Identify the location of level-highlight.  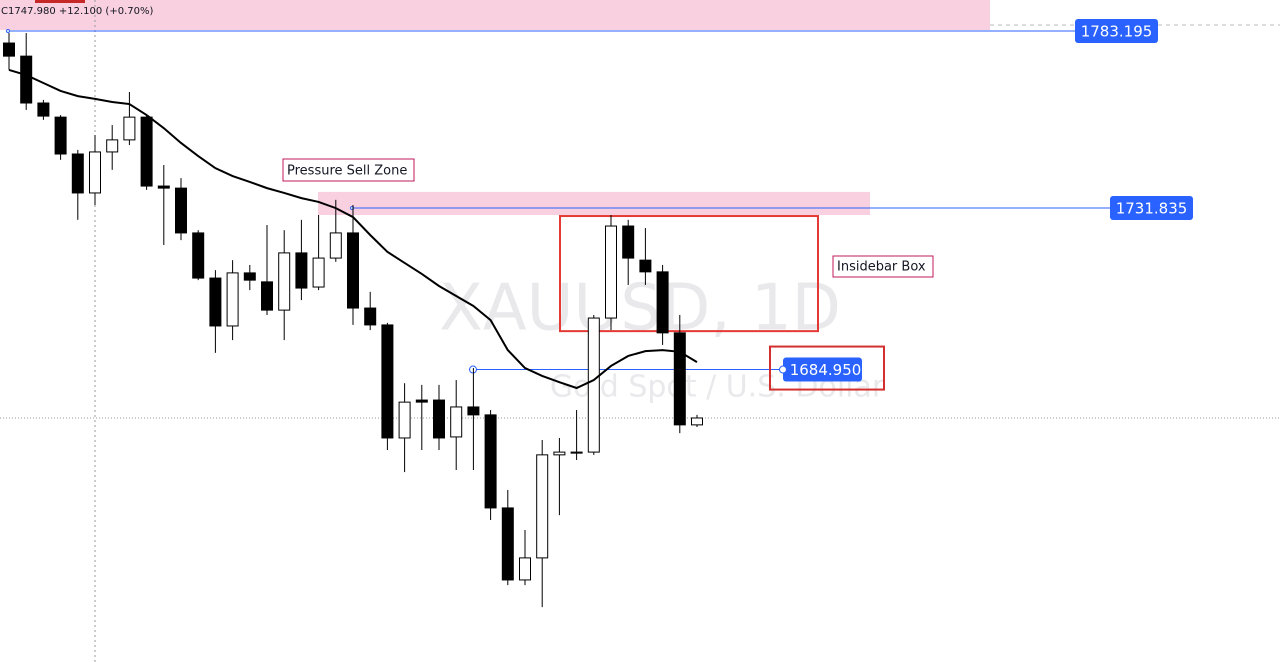
(827, 368).